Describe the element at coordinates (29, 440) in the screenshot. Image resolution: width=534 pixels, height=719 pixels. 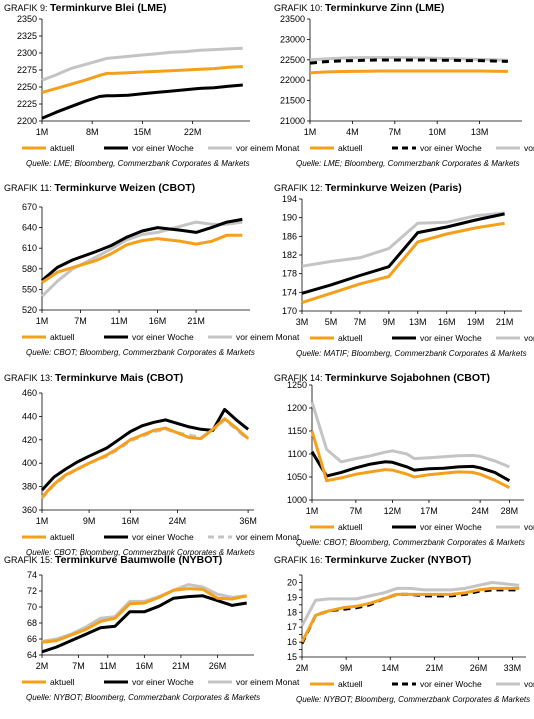
I see `y-tick-label: 420` at that location.